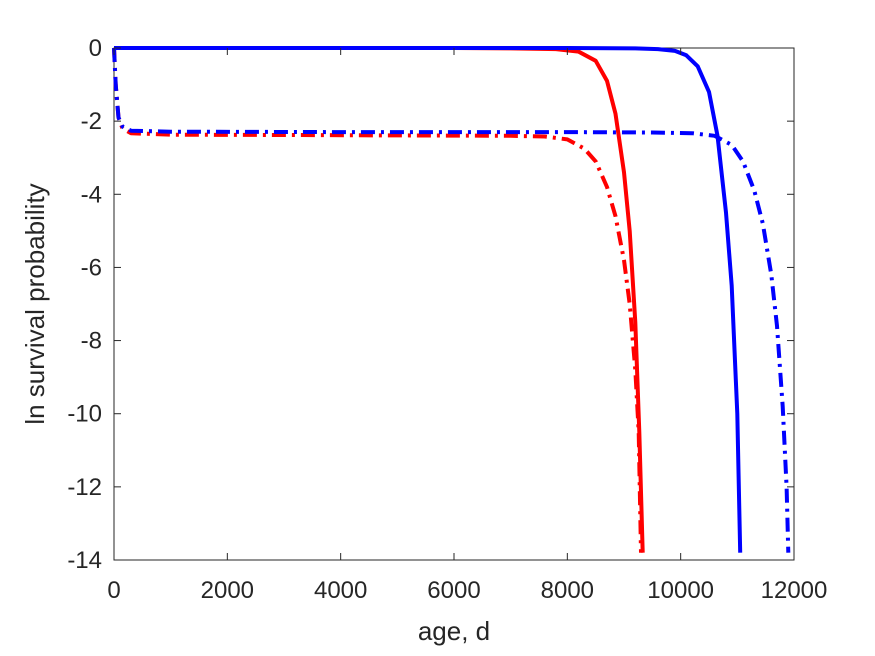  Describe the element at coordinates (794, 590) in the screenshot. I see `x-tick-label: 12000` at that location.